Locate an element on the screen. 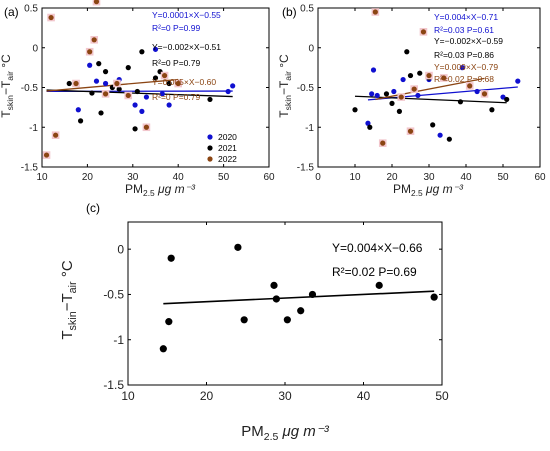 The width and height of the screenshot is (550, 451). fit-annotation: R²=0.02 P=0.69 is located at coordinates (374, 272).